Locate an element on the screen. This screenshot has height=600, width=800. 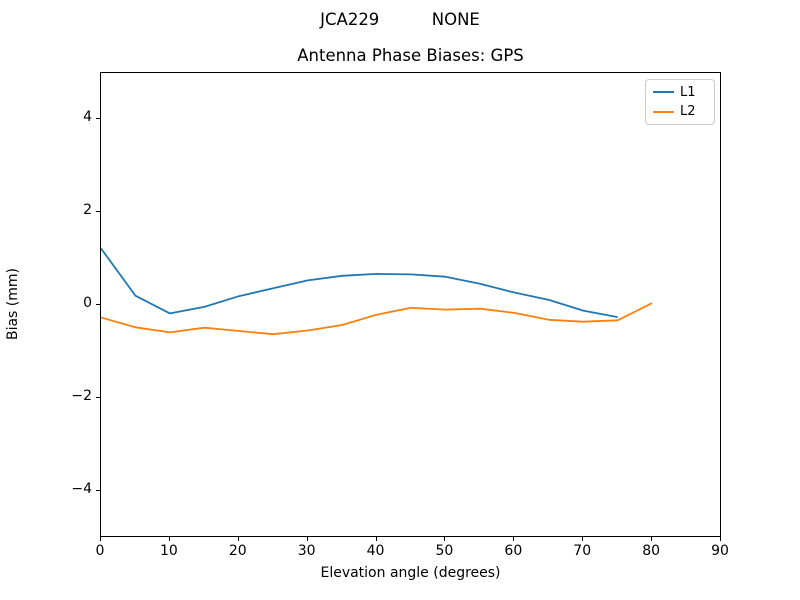
x-tick-label: 90 is located at coordinates (720, 551).